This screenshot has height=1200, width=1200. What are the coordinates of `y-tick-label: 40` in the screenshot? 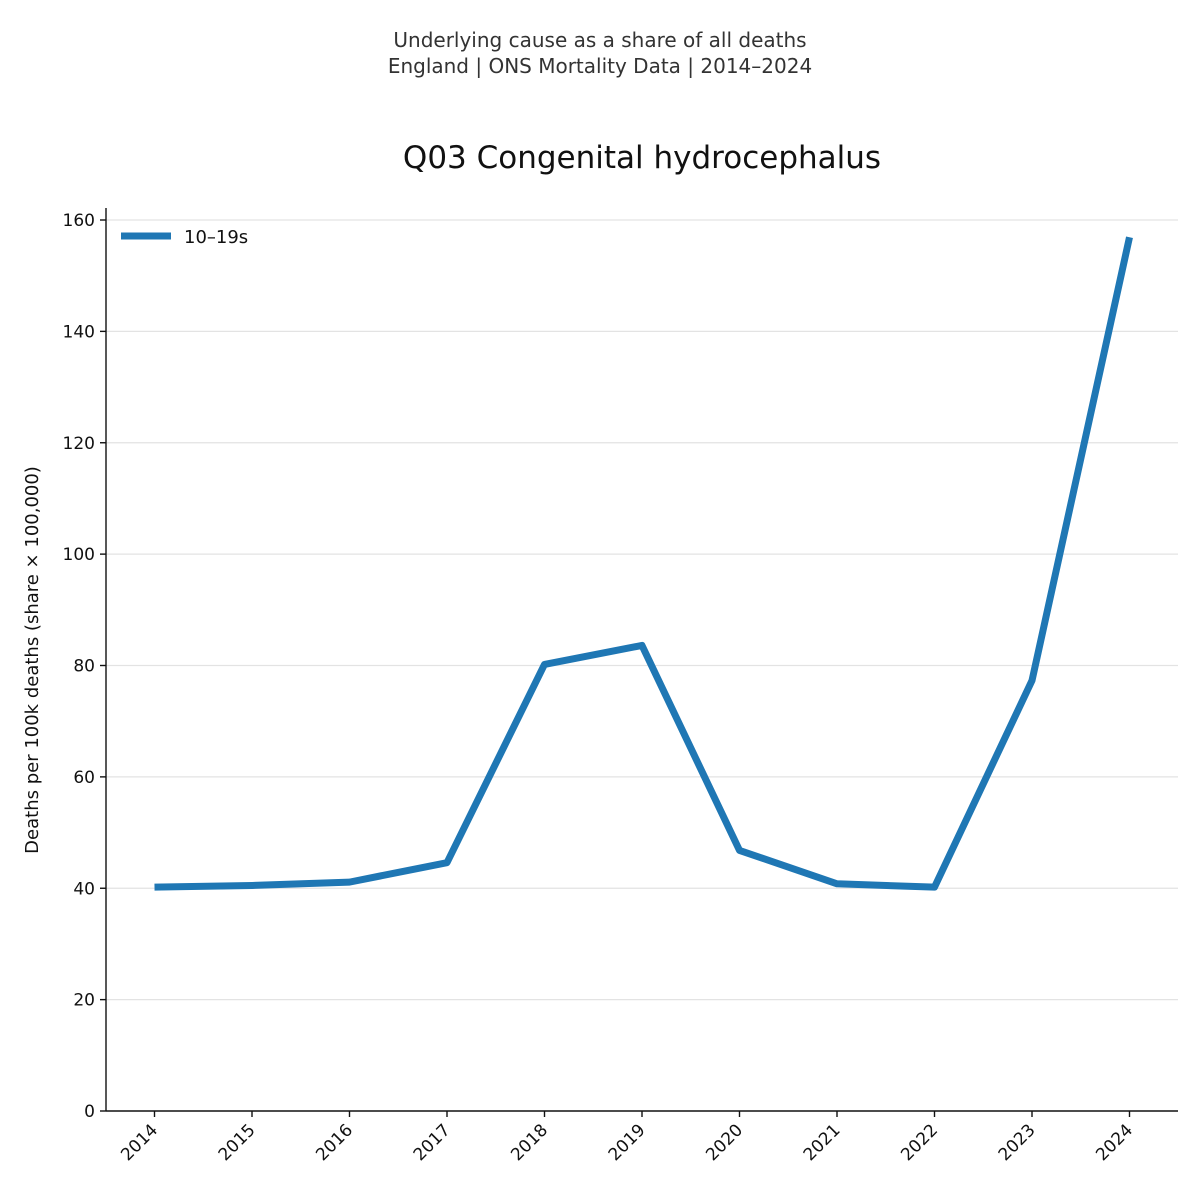 It's located at (84, 889).